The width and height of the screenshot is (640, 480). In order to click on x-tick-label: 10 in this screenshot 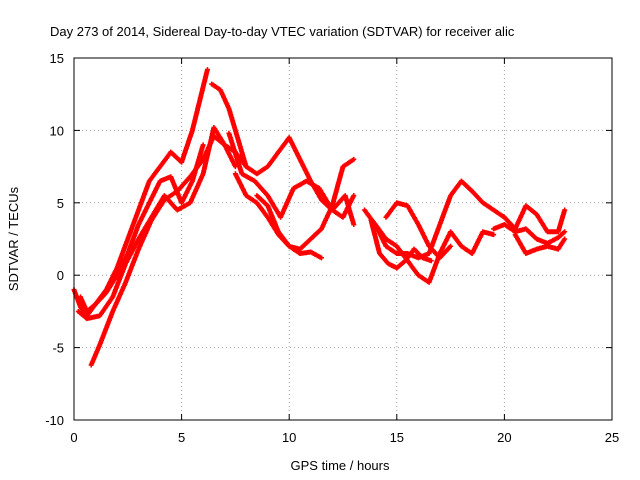, I will do `click(289, 437)`.